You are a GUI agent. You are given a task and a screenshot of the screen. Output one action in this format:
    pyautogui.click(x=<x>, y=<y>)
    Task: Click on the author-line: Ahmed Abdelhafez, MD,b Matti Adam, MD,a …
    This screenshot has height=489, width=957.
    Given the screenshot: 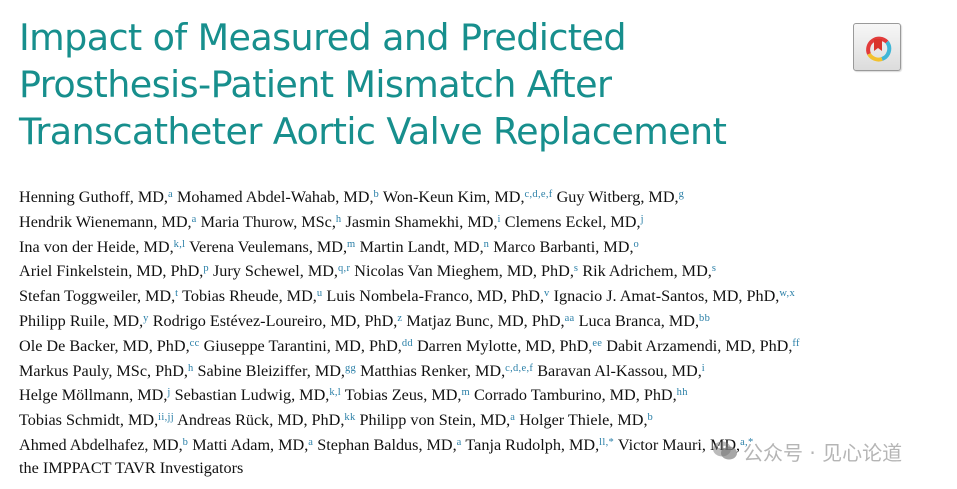 What is the action you would take?
    pyautogui.click(x=484, y=443)
    